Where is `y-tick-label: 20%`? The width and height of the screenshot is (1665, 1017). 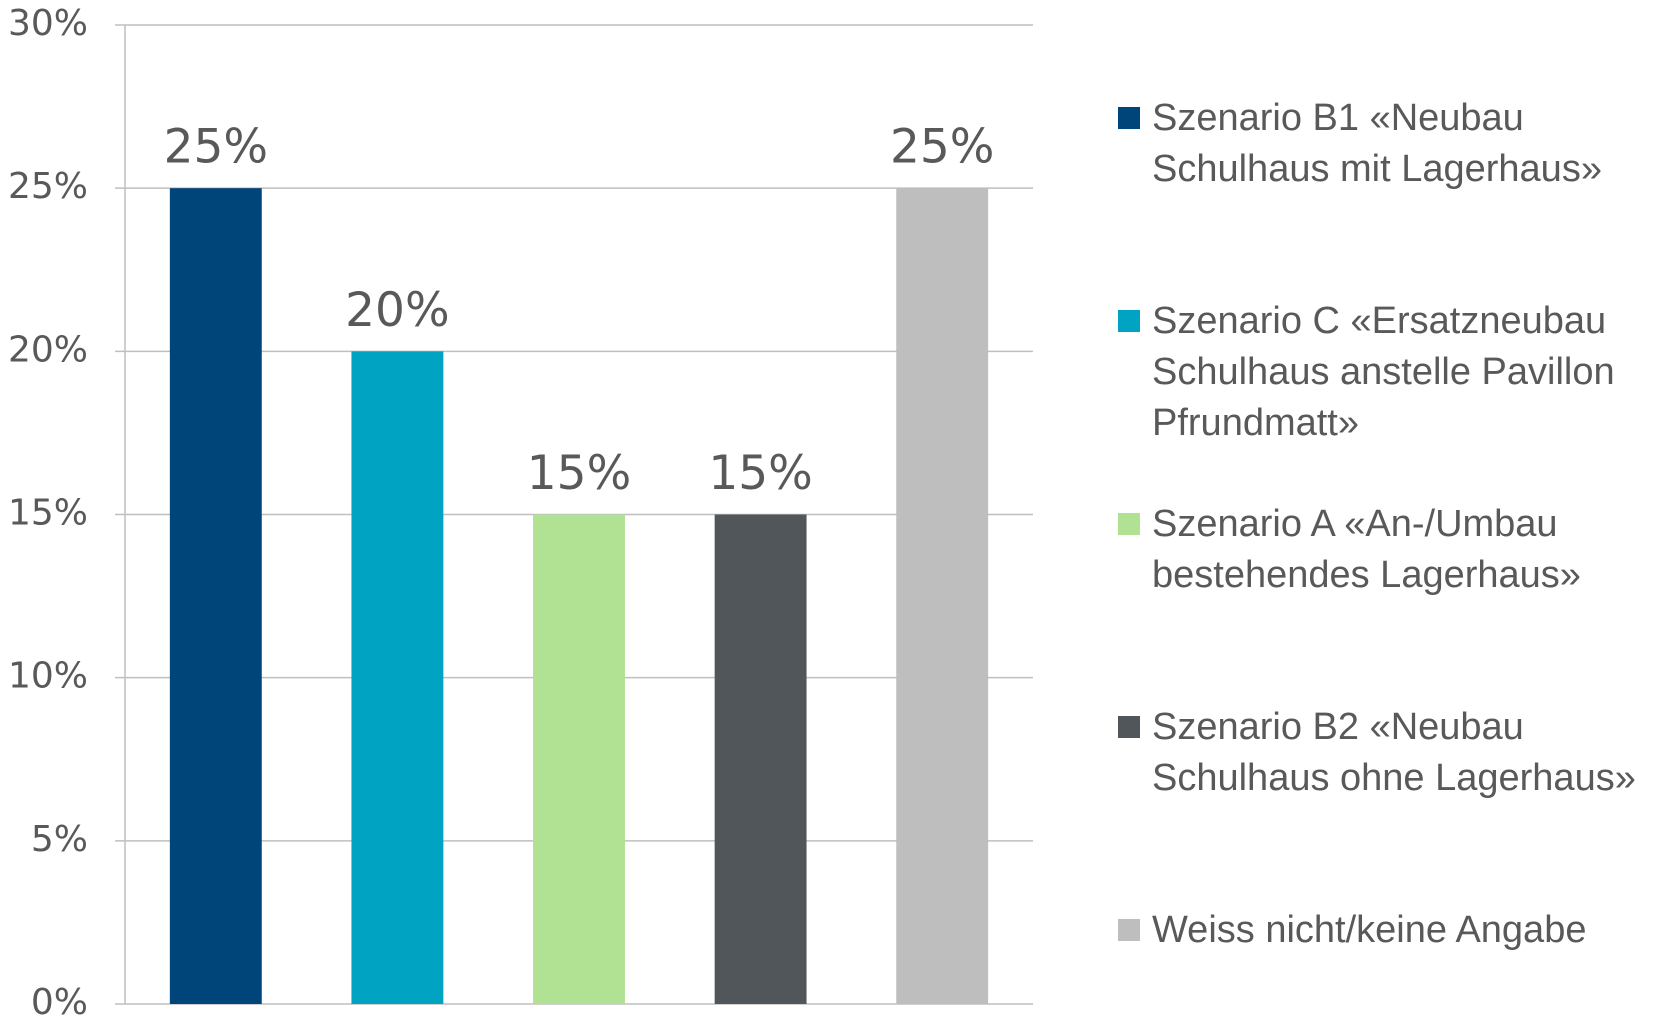
y-tick-label: 20% is located at coordinates (48, 349).